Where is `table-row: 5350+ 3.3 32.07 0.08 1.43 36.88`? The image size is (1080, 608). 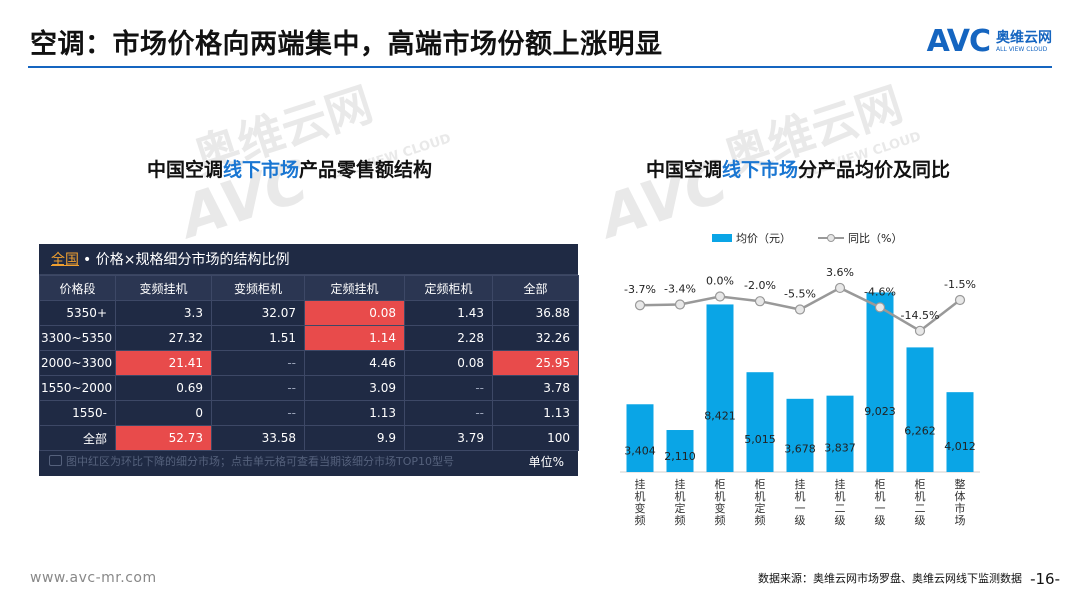
table-row: 5350+ 3.3 32.07 0.08 1.43 36.88 is located at coordinates (309, 313).